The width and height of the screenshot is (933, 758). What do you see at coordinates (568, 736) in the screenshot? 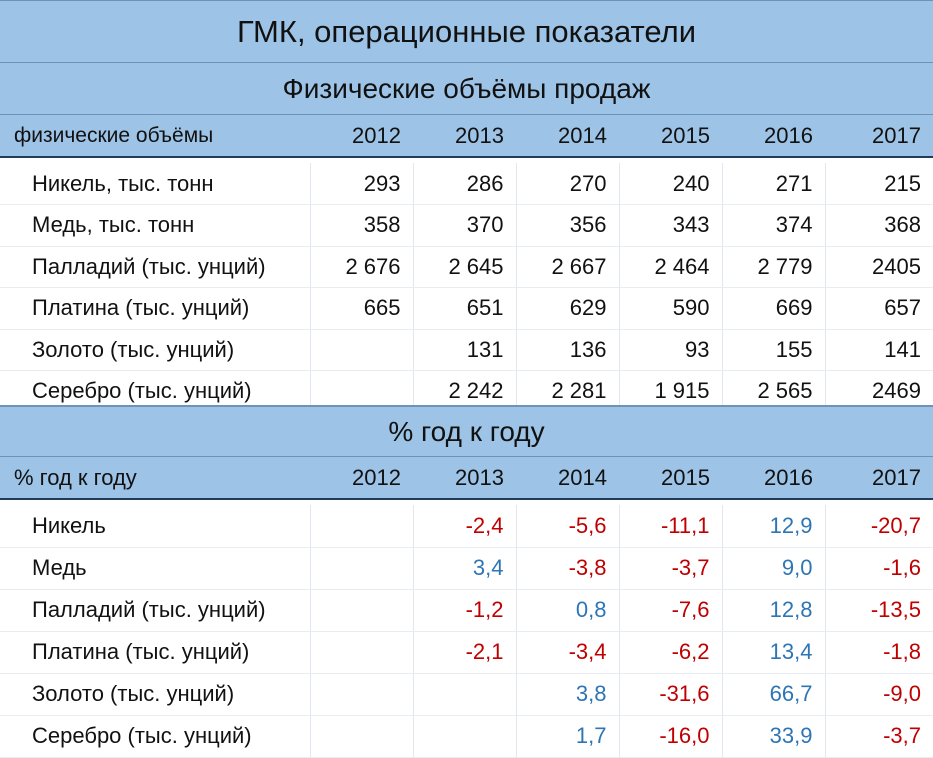
I see `value-cell: 1,7` at bounding box center [568, 736].